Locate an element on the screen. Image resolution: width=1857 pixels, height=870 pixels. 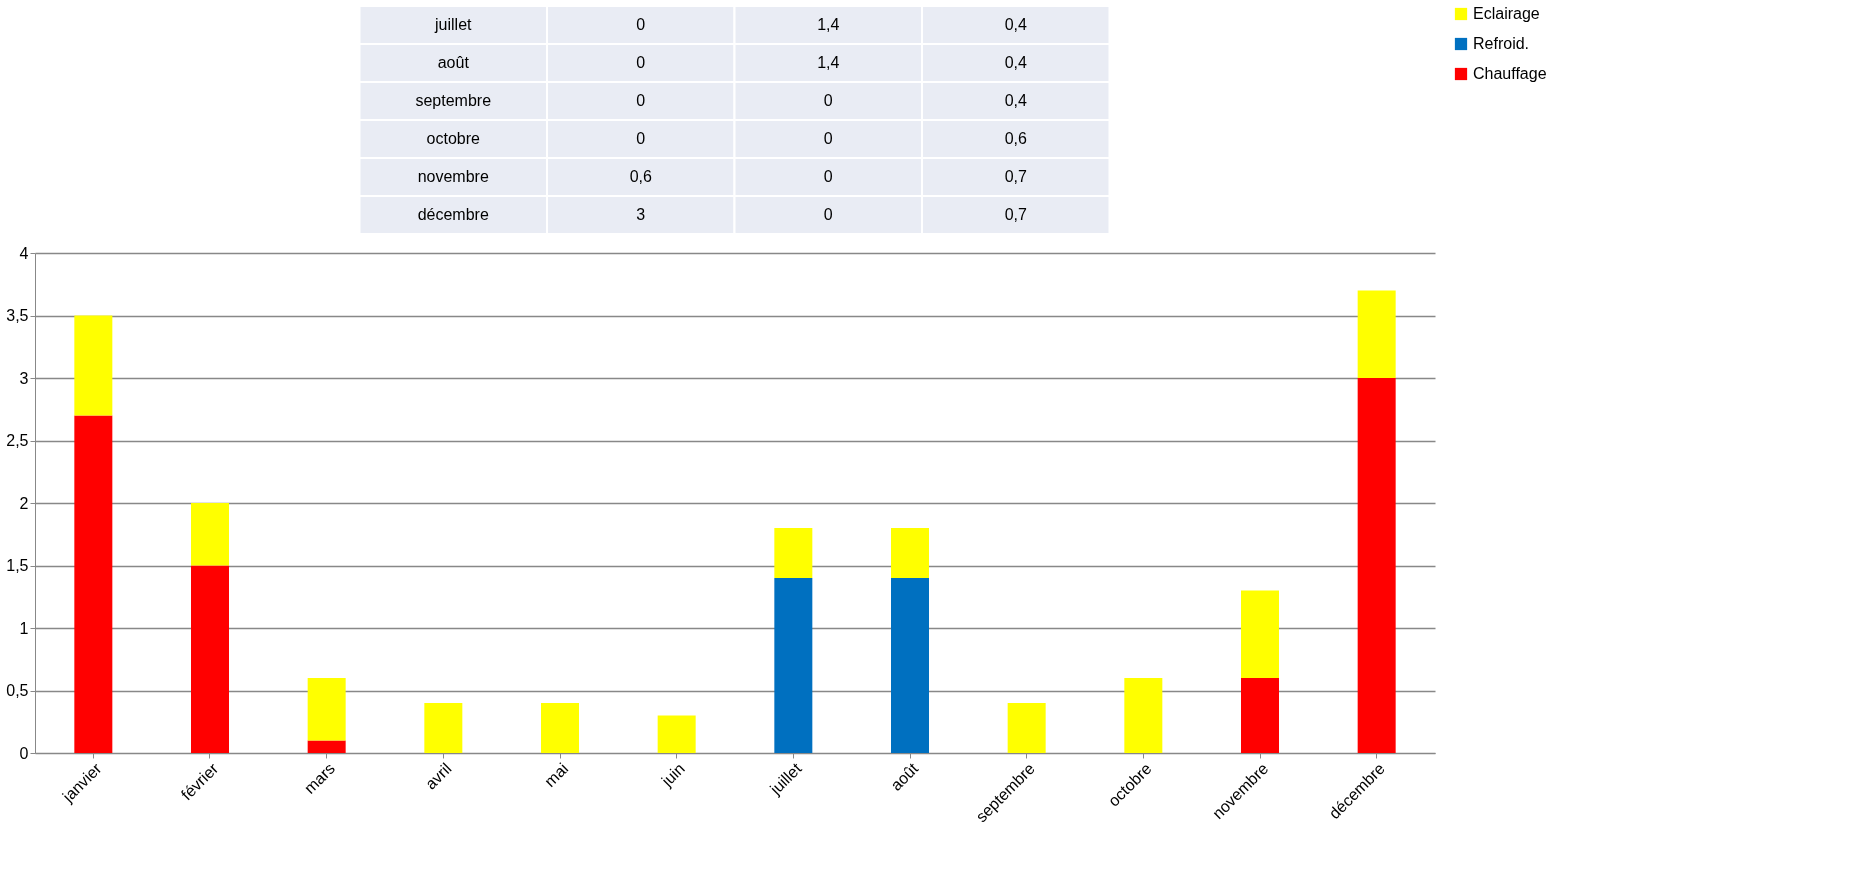
text: 3 is located at coordinates (641, 214).